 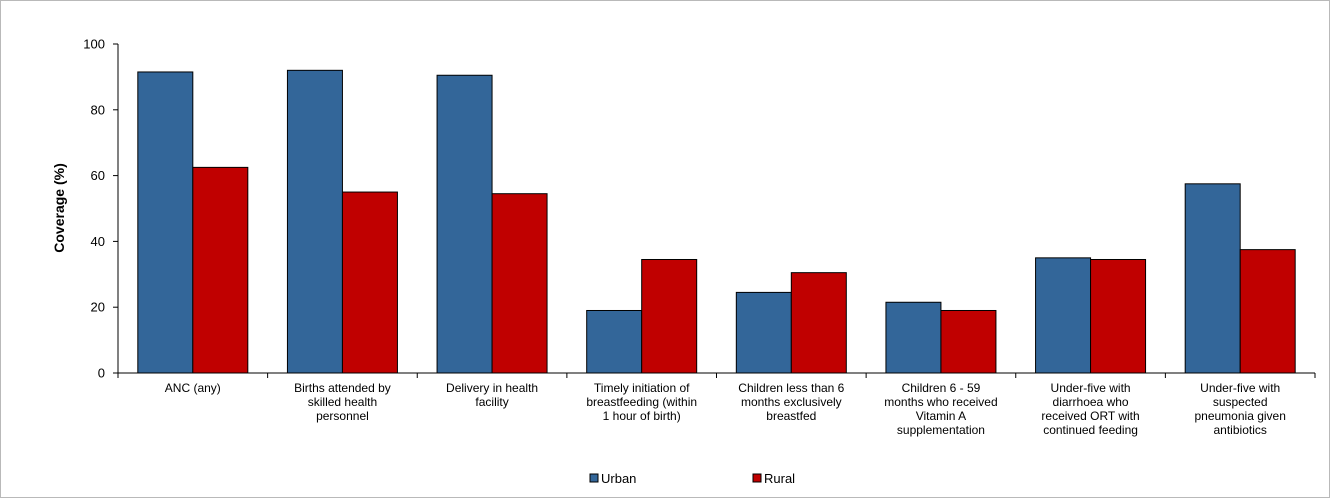 I want to click on x-category-label: ANC (any), so click(x=193, y=388).